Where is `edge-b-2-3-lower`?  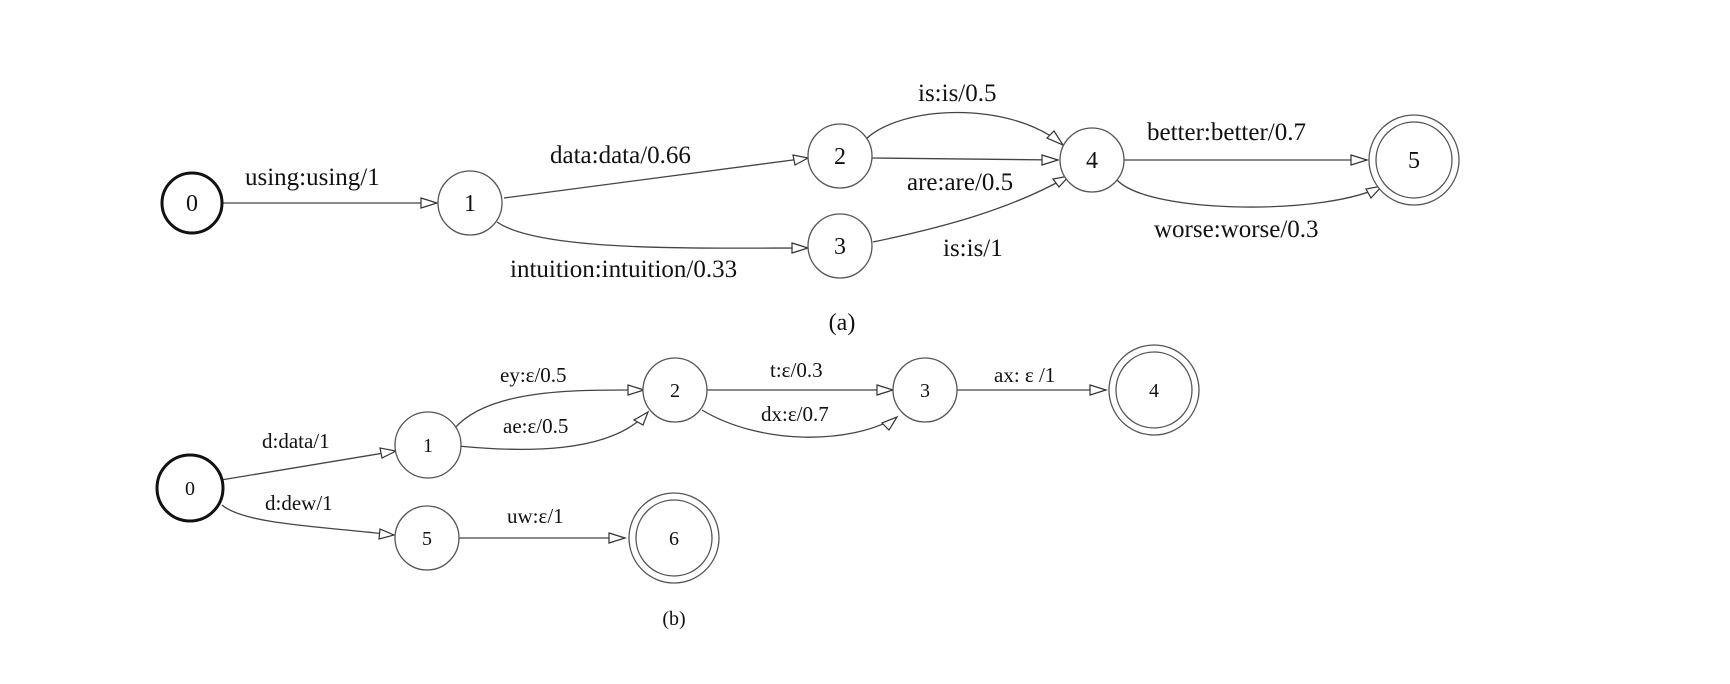
edge-b-2-3-lower is located at coordinates (799, 423).